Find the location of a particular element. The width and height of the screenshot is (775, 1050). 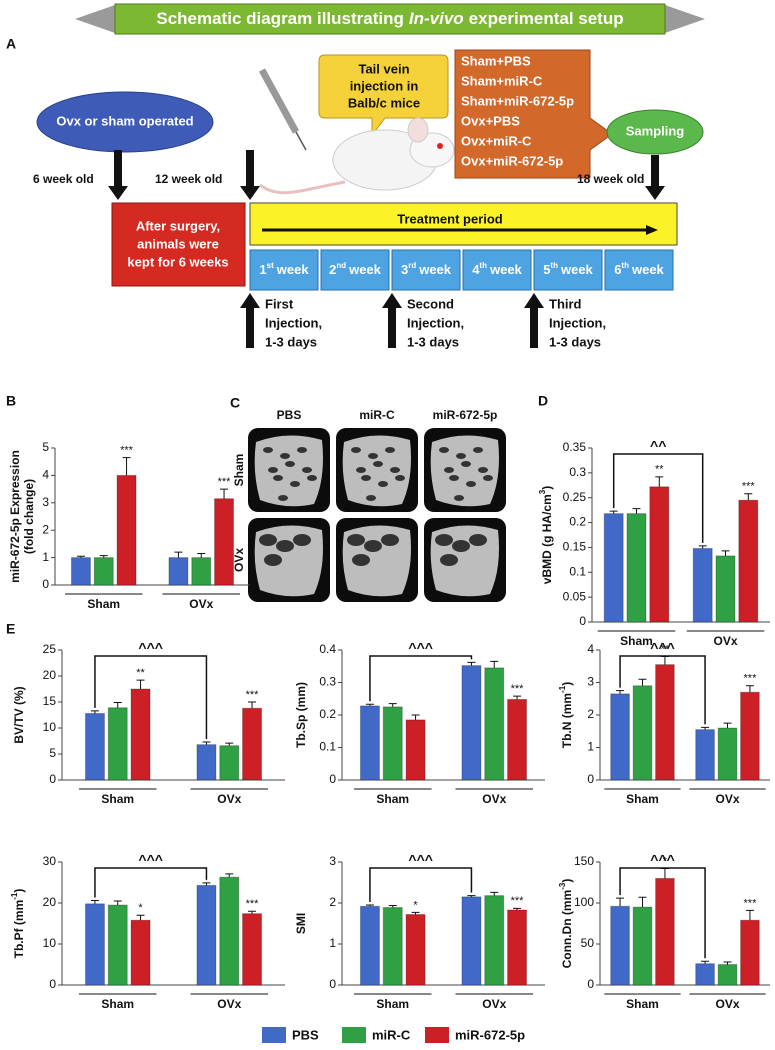

y-label-text: SMI is located at coordinates (301, 923).